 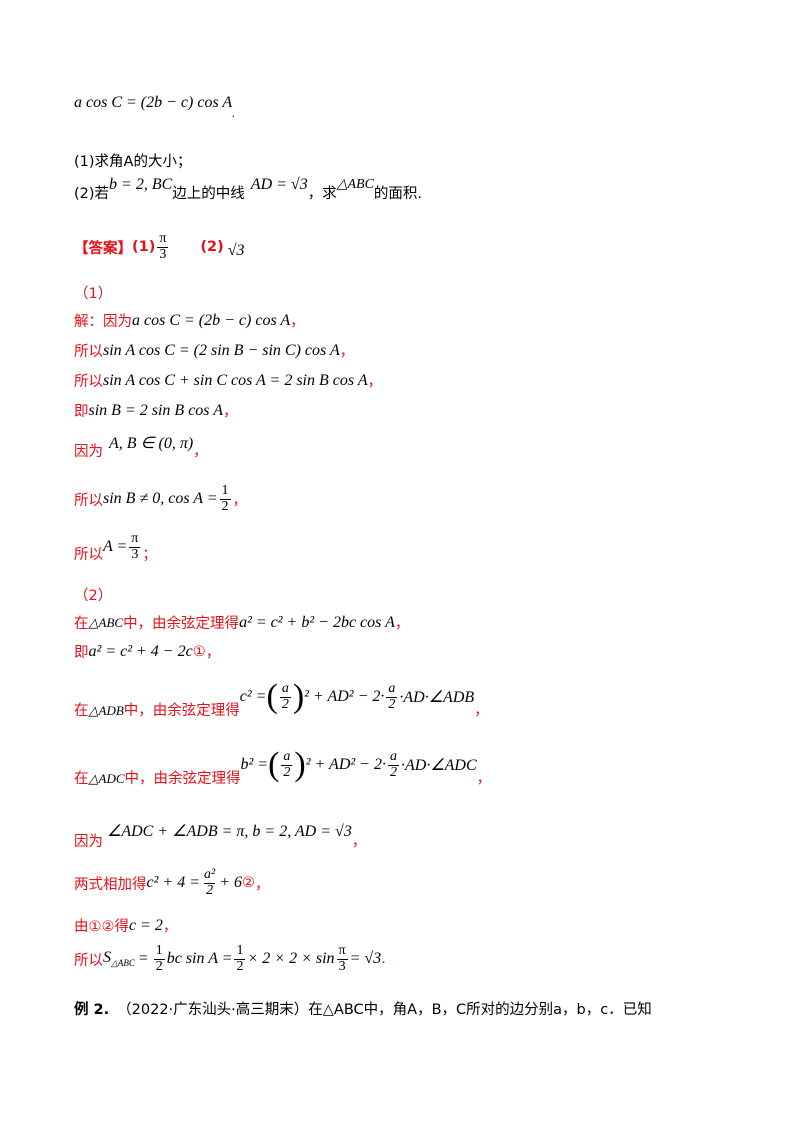 I want to click on part2-step3-right-paren: ), so click(x=298, y=696).